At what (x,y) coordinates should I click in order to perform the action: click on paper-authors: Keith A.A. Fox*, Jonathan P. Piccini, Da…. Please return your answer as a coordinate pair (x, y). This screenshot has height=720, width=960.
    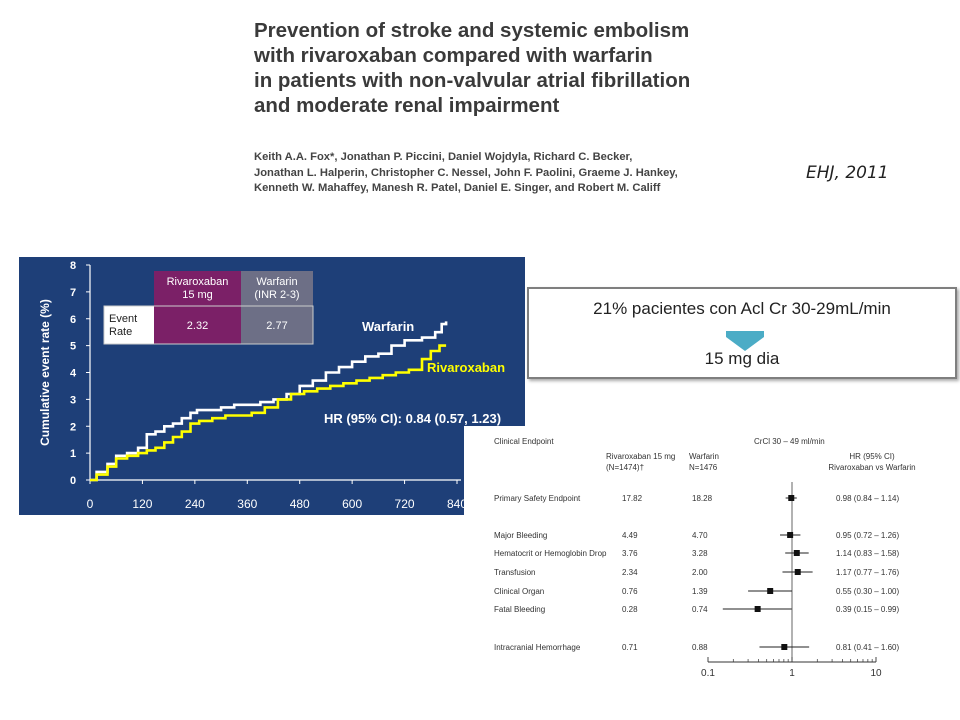
    Looking at the image, I should click on (519, 173).